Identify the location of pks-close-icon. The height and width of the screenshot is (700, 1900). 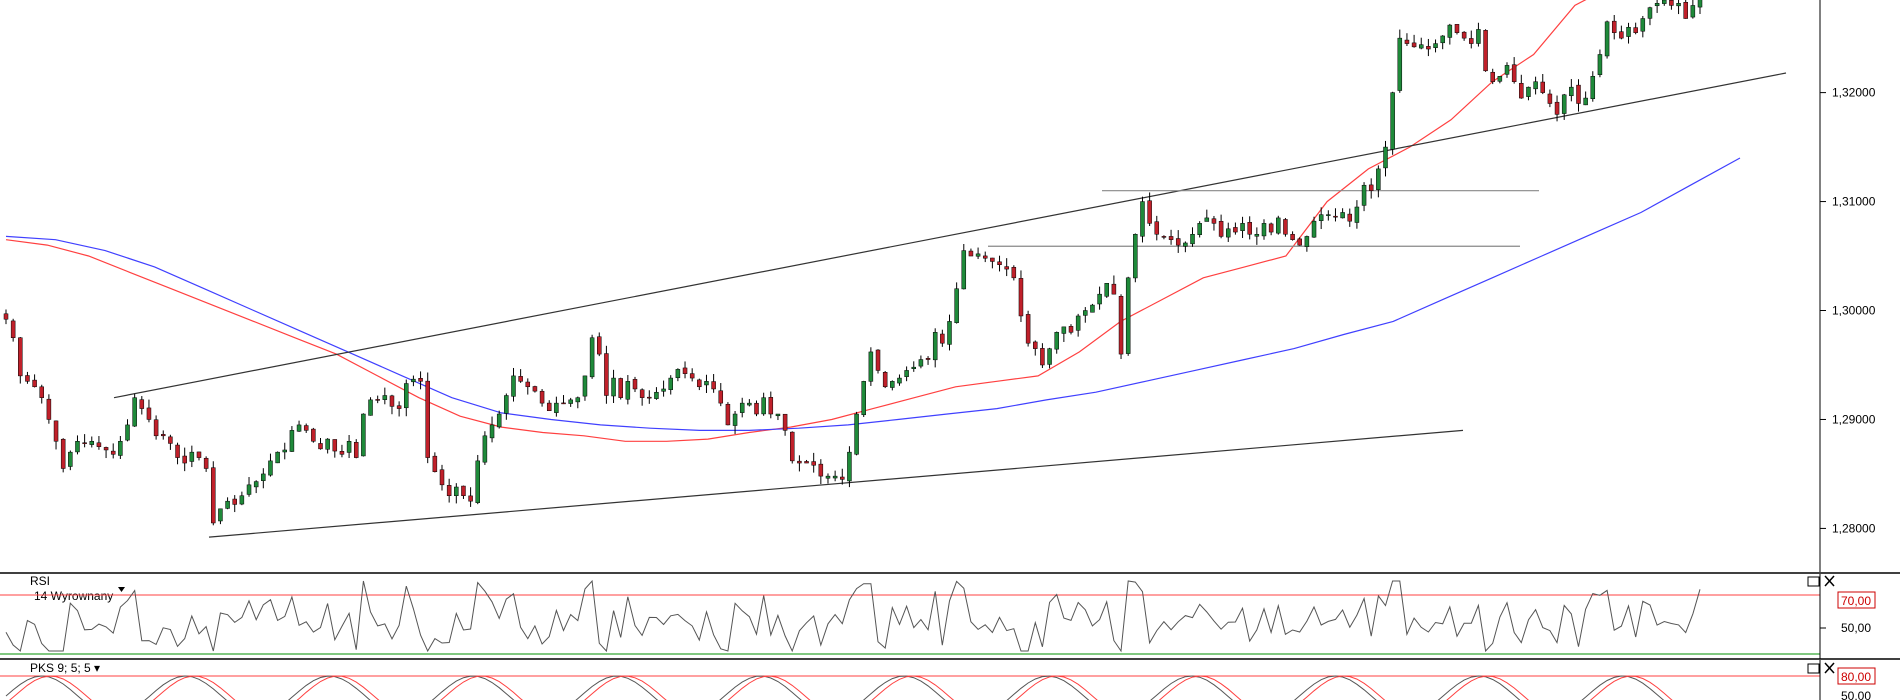
(1829, 668).